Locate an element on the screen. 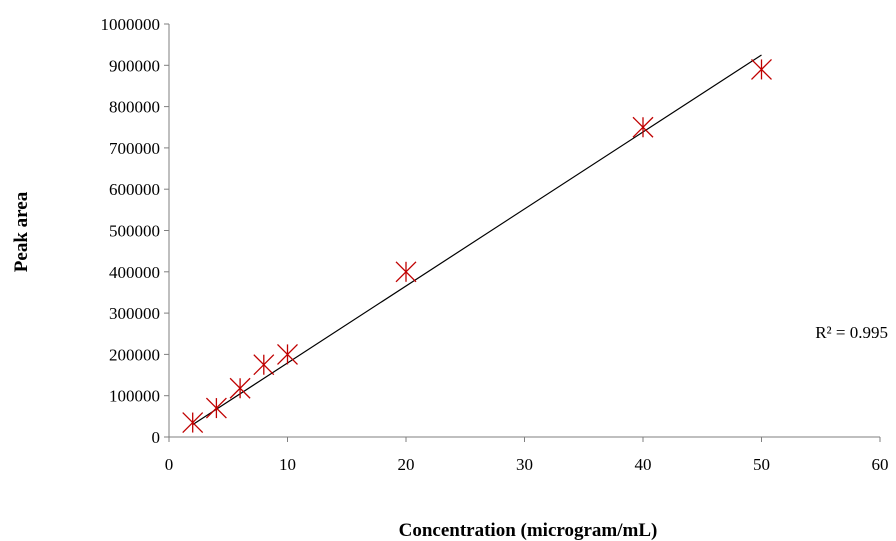 This screenshot has height=541, width=896. y-axis-title: Peak area is located at coordinates (21, 231).